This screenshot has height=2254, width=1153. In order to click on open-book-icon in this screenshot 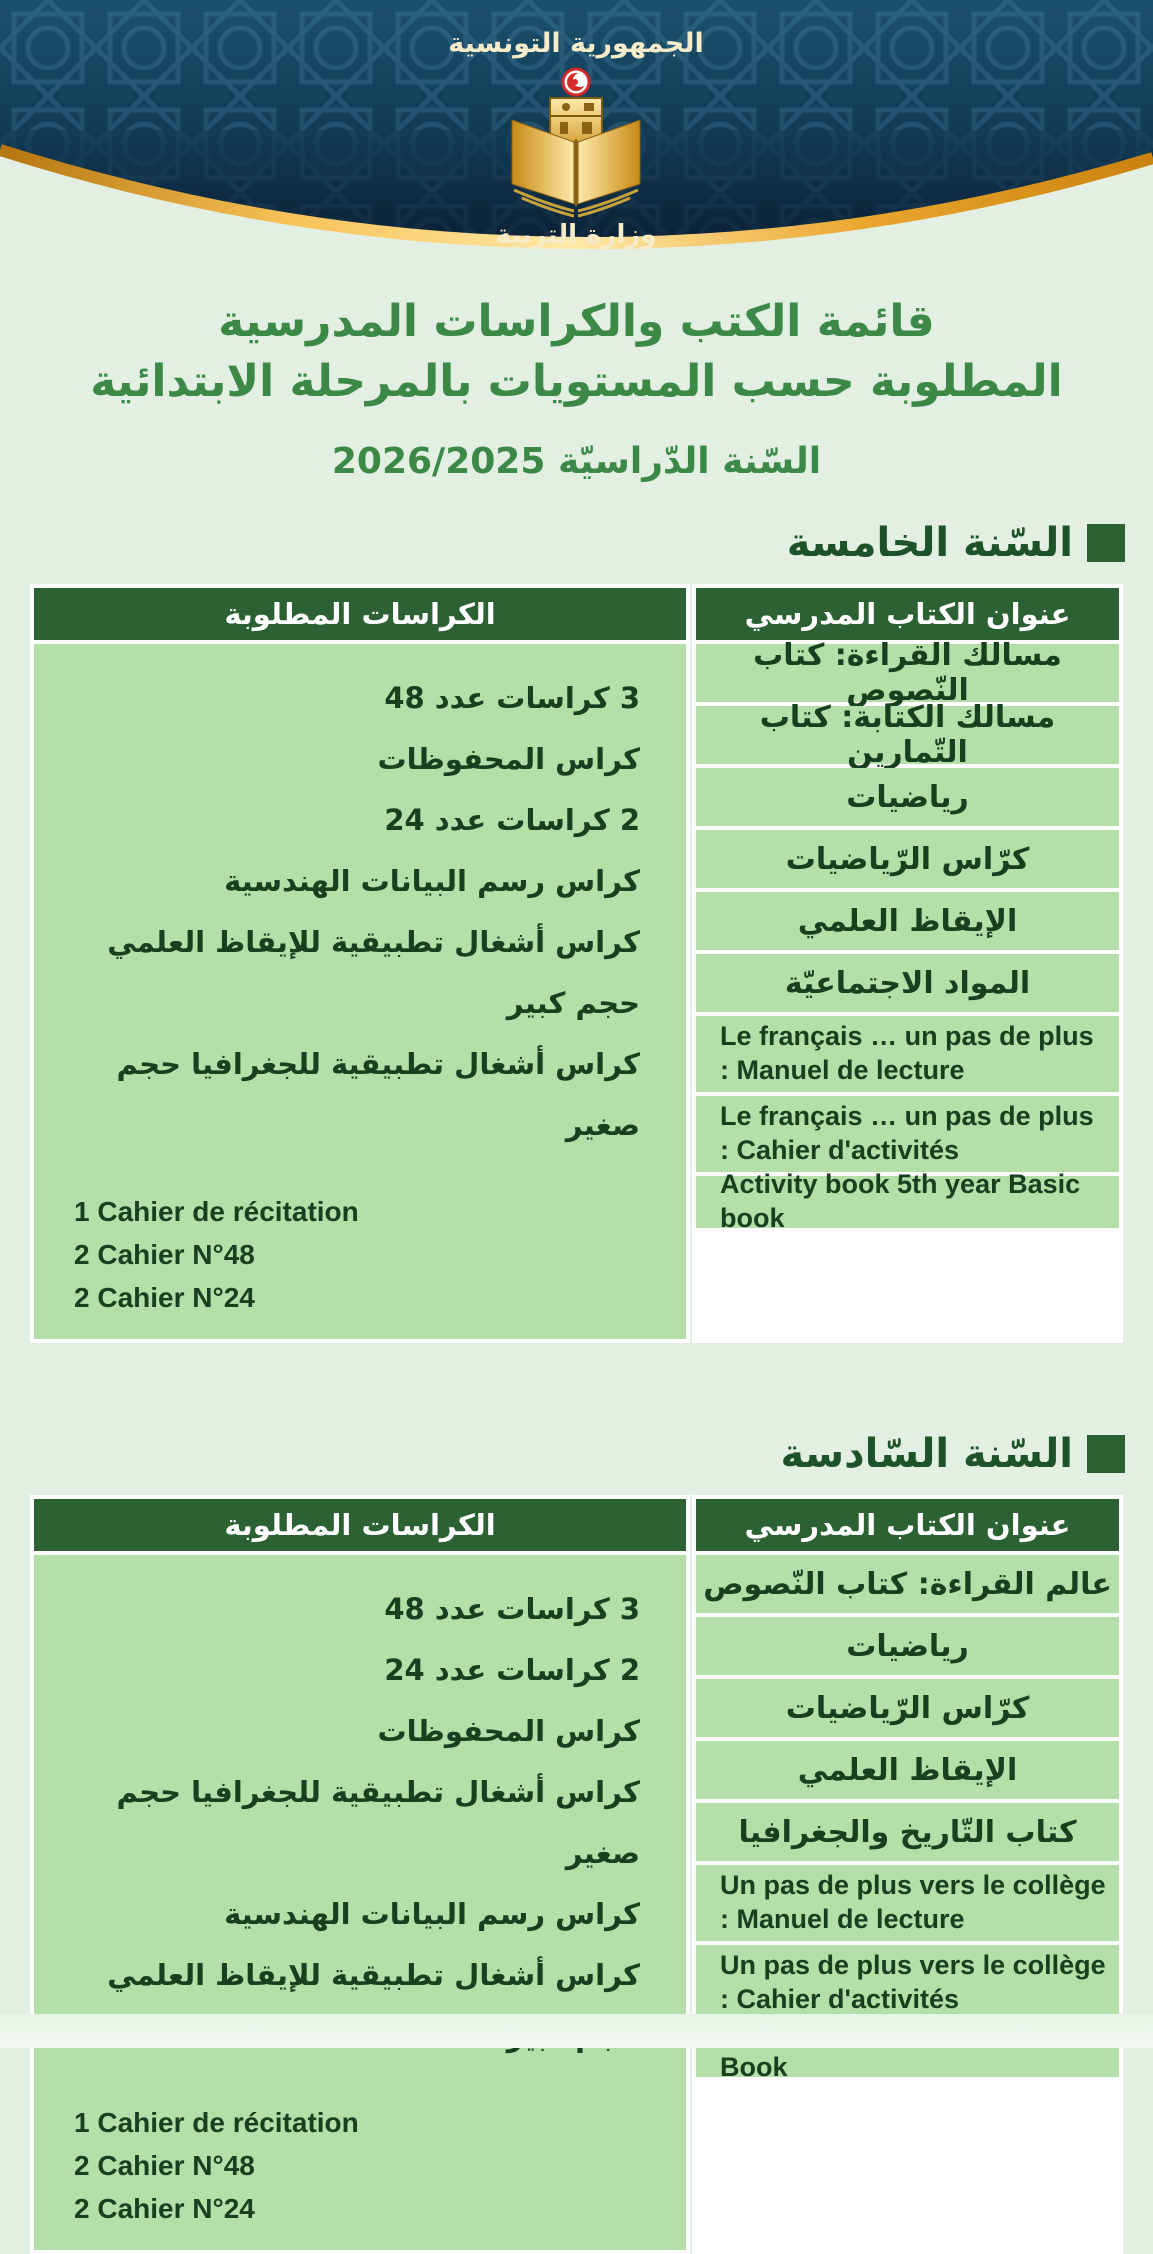, I will do `click(576, 168)`.